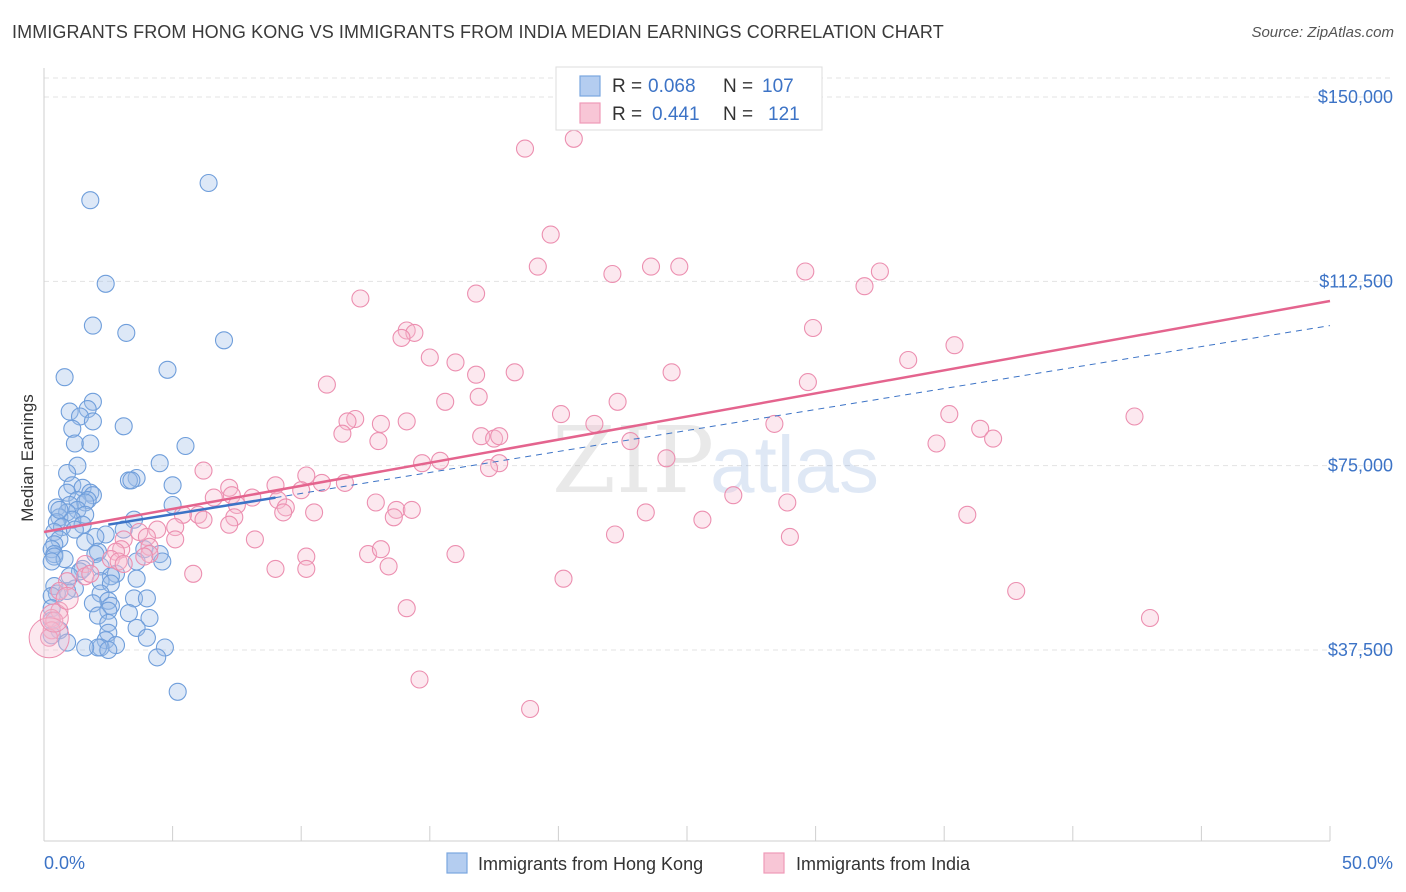  What do you see at coordinates (784, 114) in the screenshot?
I see `legend-n-value-india: 121` at bounding box center [784, 114].